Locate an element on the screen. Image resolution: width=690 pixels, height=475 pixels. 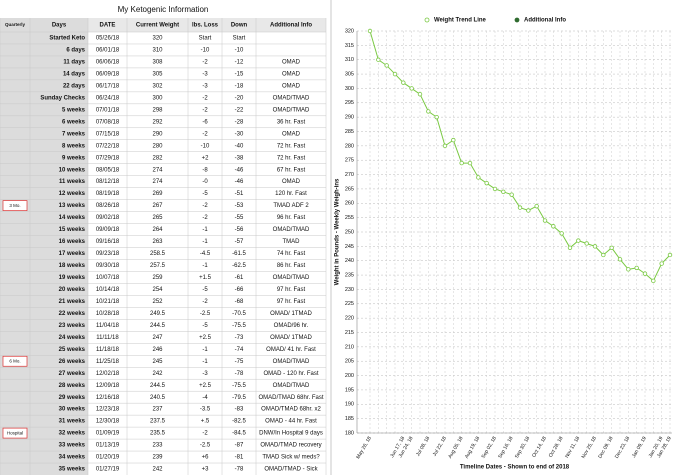
table-cell: 247 is located at coordinates (157, 338).